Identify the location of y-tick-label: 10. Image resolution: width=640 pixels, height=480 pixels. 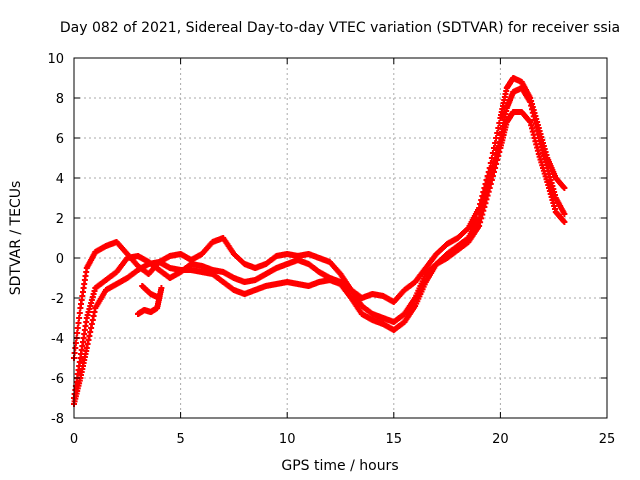
(55, 59).